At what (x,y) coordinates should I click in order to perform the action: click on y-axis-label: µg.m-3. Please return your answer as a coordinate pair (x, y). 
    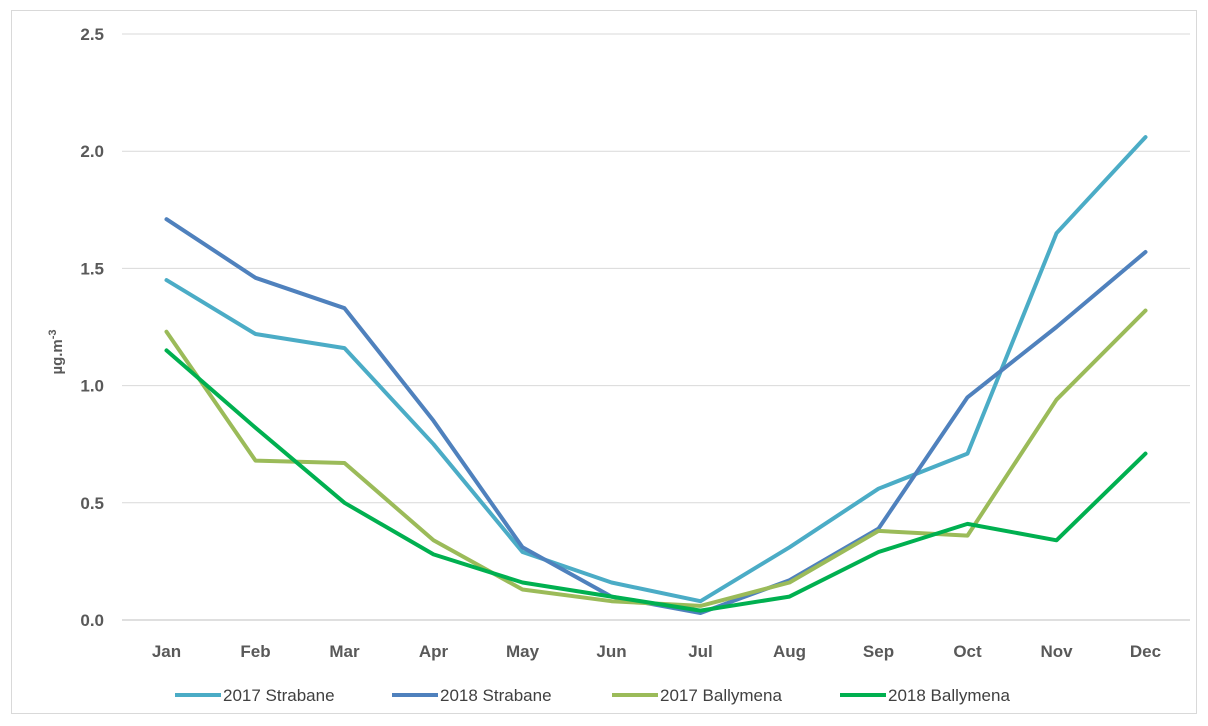
    Looking at the image, I should click on (56, 351).